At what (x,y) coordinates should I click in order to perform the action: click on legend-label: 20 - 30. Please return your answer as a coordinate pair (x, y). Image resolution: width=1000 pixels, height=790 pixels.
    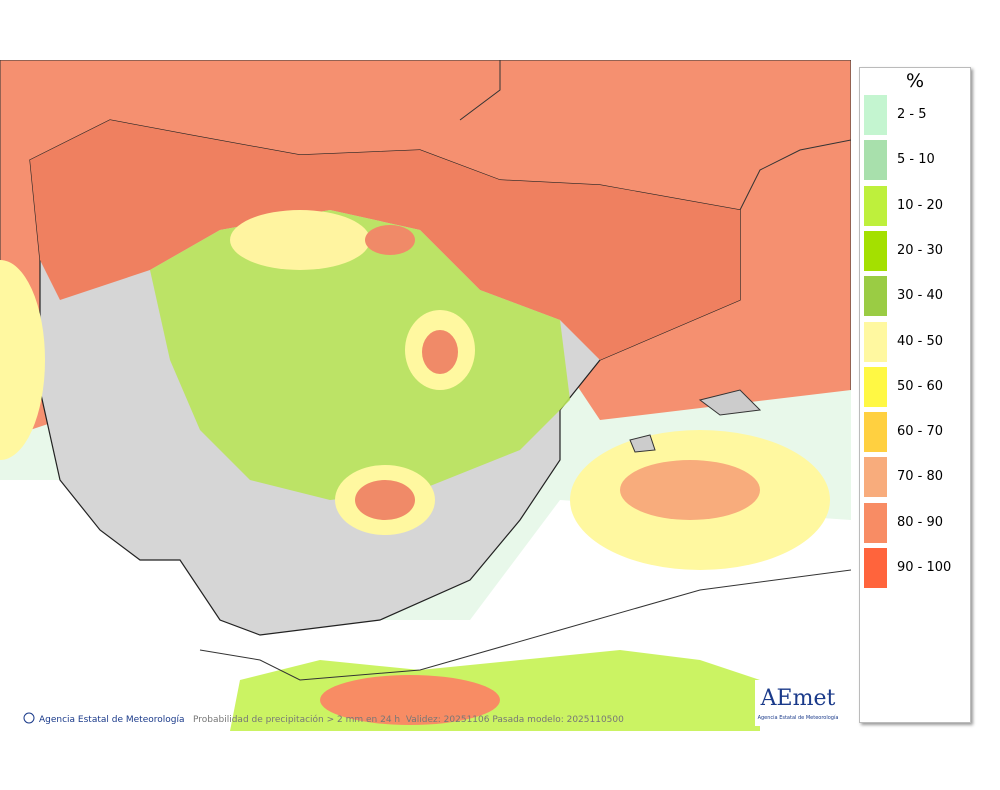
    Looking at the image, I should click on (920, 250).